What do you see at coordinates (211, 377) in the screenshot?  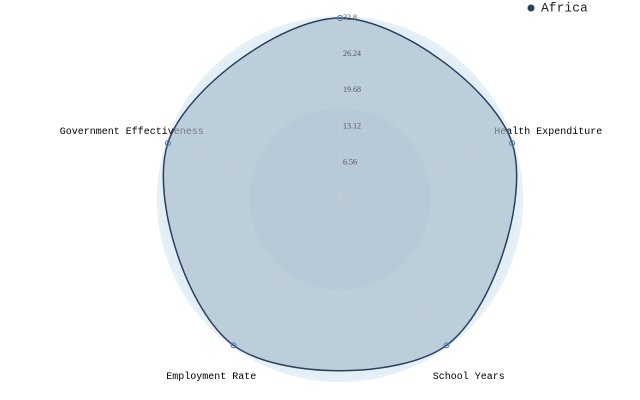 I see `axis-label: Employment Rate` at bounding box center [211, 377].